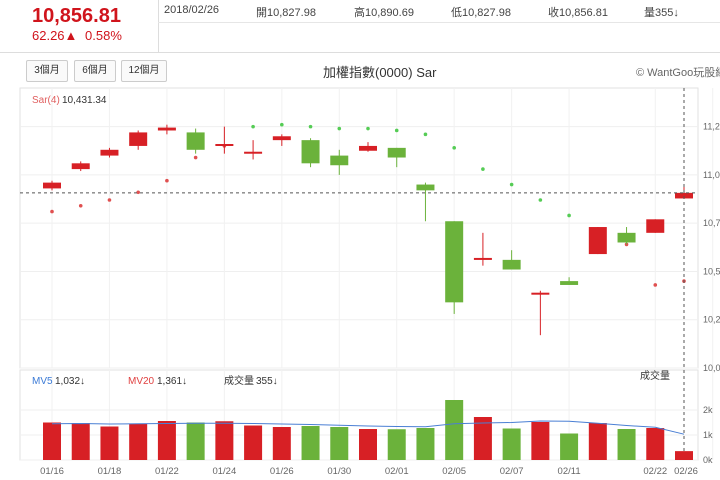 Image resolution: width=720 pixels, height=480 pixels. Describe the element at coordinates (661, 13) in the screenshot. I see `volume-value: 量355↓` at that location.